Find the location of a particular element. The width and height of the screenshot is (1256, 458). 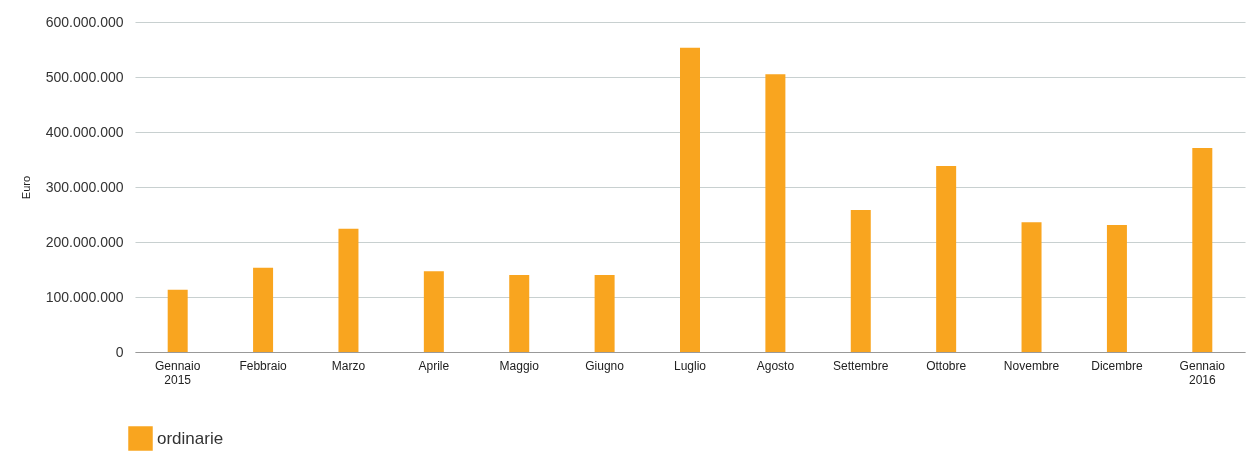

x-tick-label: Ottobre is located at coordinates (946, 365).